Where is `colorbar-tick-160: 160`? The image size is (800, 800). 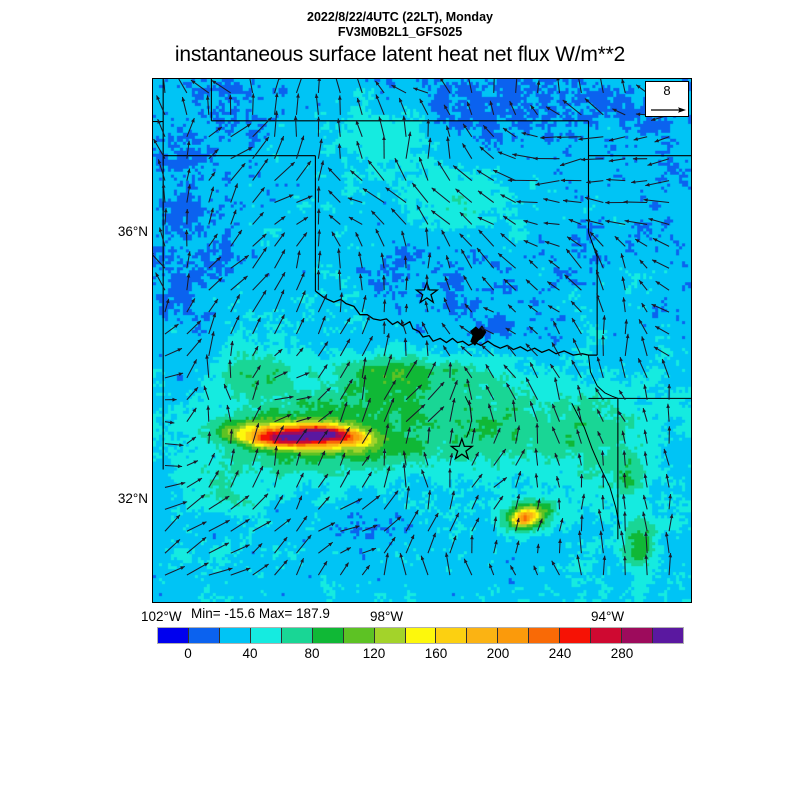 colorbar-tick-160: 160 is located at coordinates (436, 653).